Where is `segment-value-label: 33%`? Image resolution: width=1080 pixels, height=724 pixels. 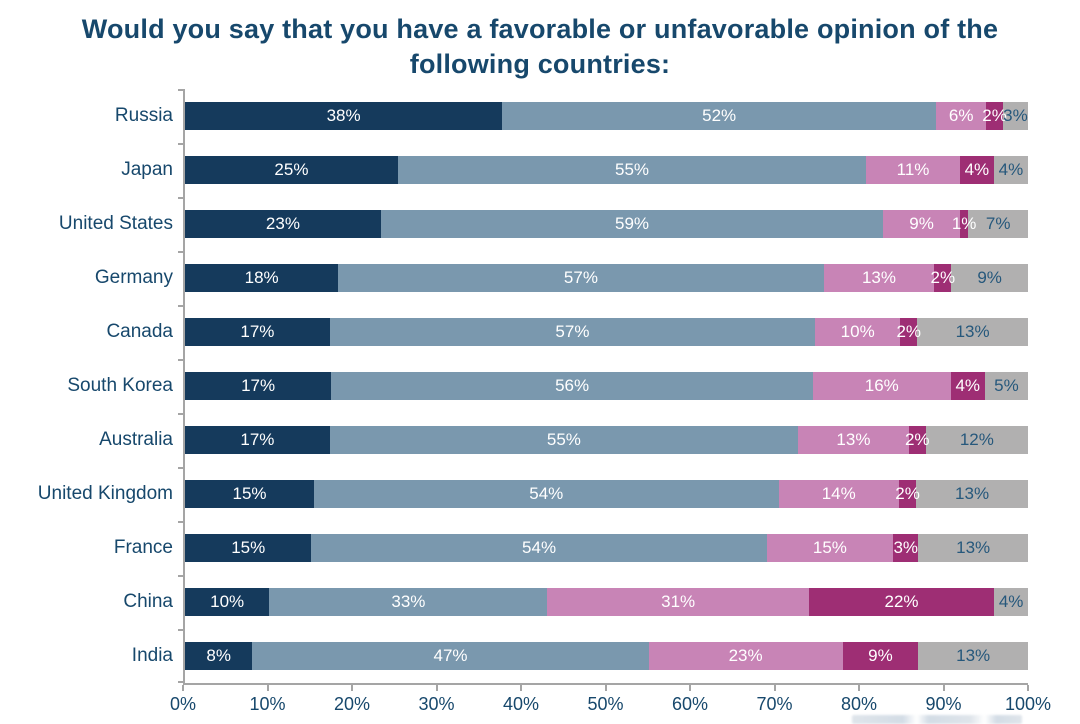
segment-value-label: 33% is located at coordinates (408, 601).